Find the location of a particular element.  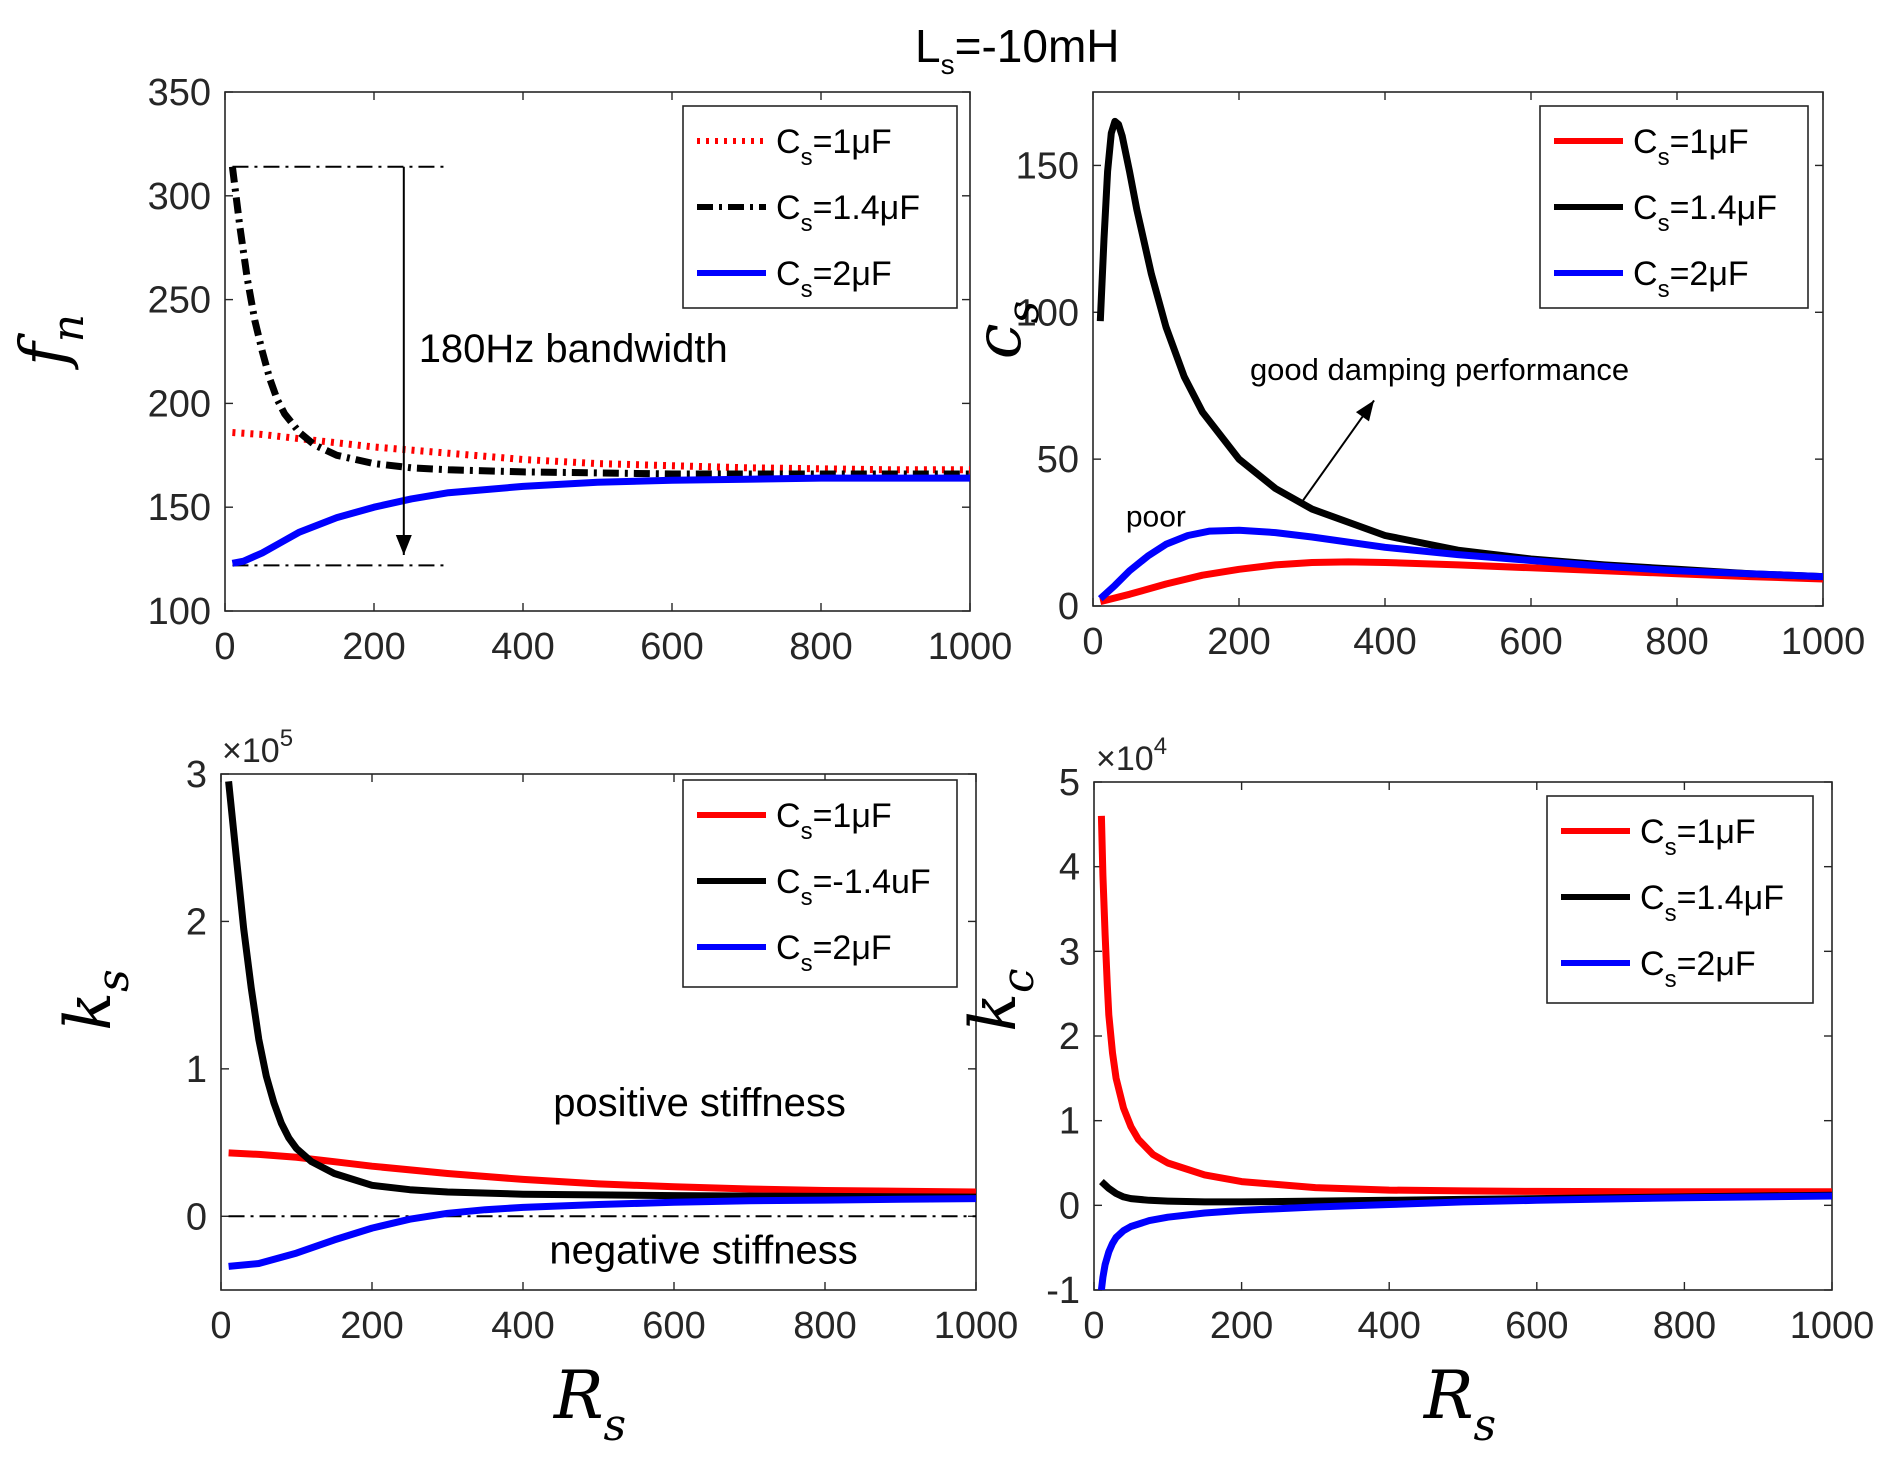

y-tick-label: 3 is located at coordinates (196, 775).